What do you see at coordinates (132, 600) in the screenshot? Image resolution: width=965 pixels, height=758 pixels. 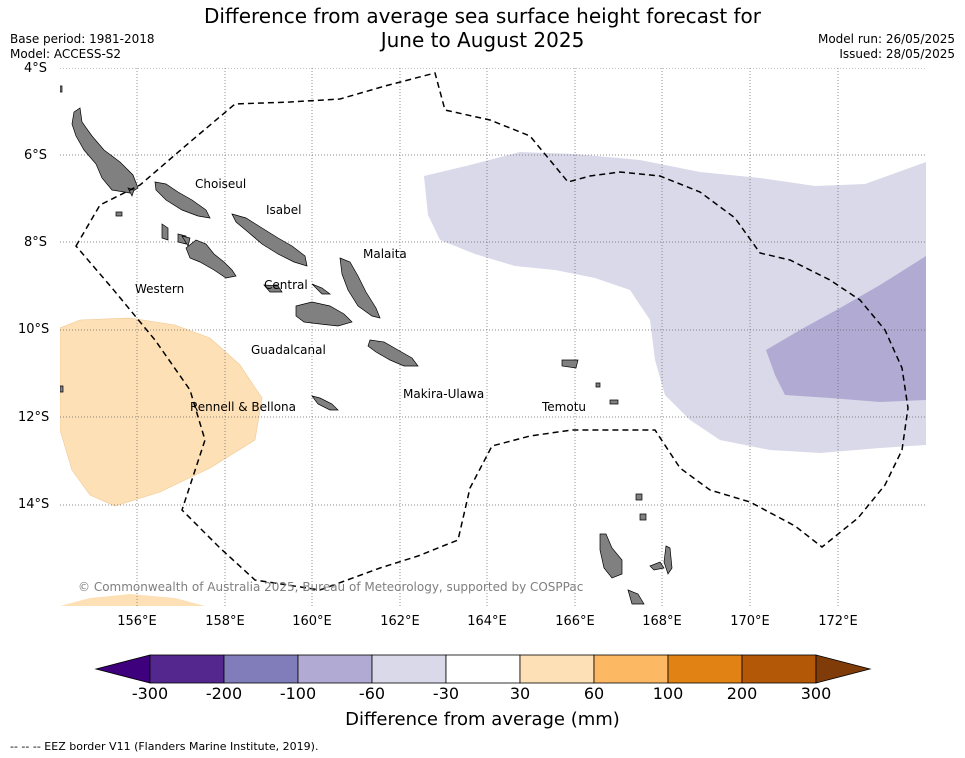 I see `anomaly-fill-light-orange-south` at bounding box center [132, 600].